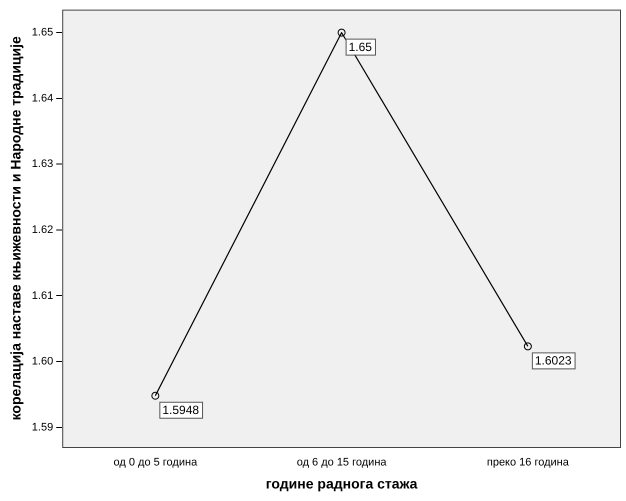 Image resolution: width=626 pixels, height=501 pixels. I want to click on x-axis-title: године раднога стажа, so click(342, 483).